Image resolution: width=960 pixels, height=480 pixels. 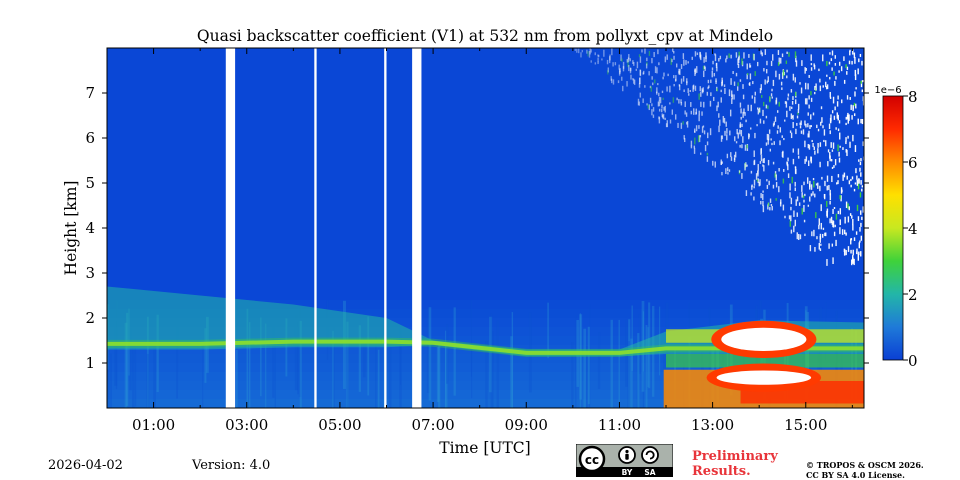 I want to click on x-tick-label: 07:00, so click(x=432, y=425).